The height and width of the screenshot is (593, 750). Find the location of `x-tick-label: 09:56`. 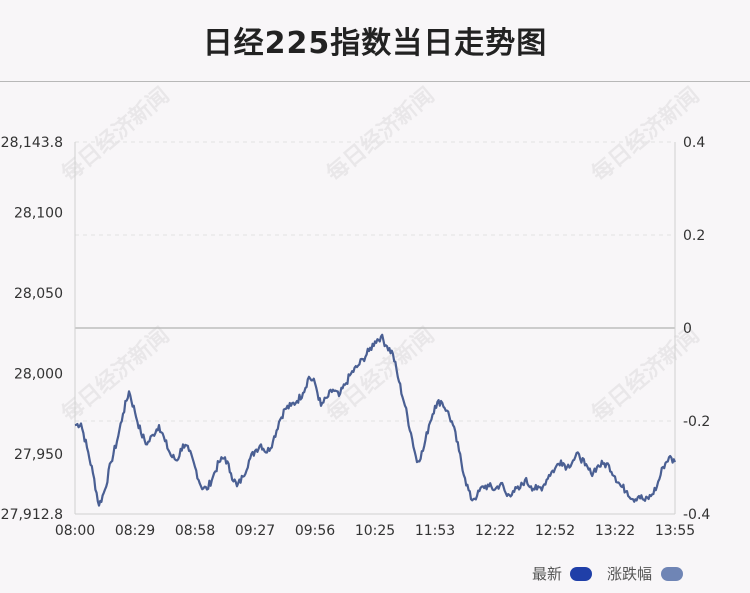

x-tick-label: 09:56 is located at coordinates (315, 531).